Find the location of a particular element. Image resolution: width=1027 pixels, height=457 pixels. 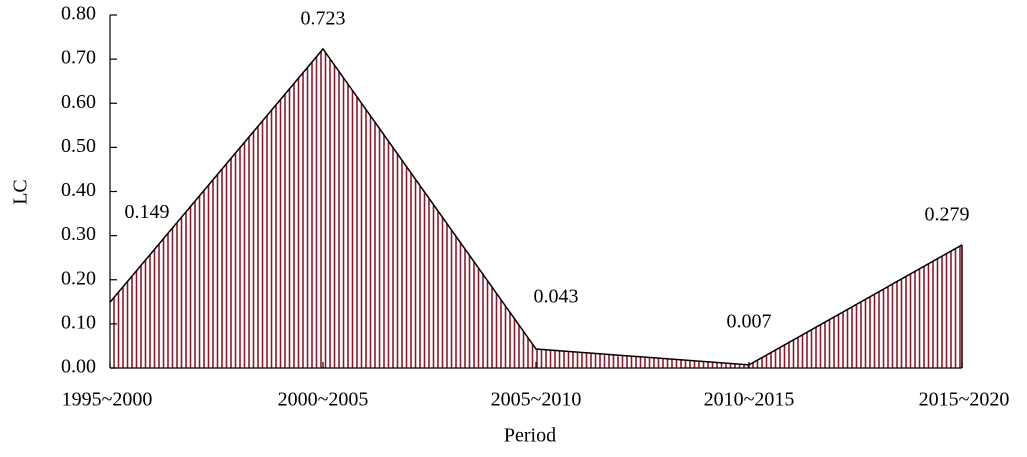

data-label: 0.149 is located at coordinates (147, 212).